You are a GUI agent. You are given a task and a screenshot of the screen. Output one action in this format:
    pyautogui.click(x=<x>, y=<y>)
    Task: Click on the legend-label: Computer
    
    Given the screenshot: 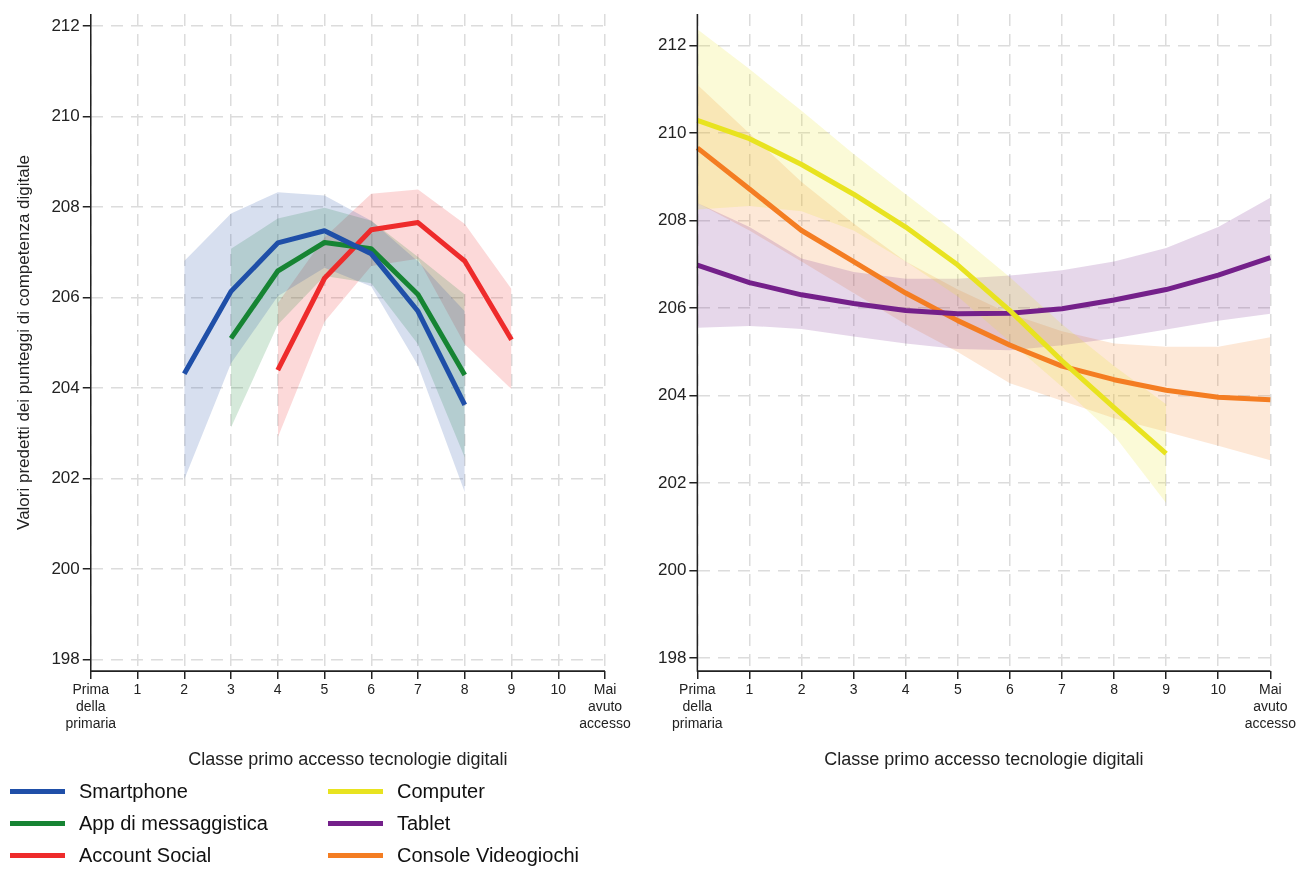 What is the action you would take?
    pyautogui.click(x=440, y=791)
    